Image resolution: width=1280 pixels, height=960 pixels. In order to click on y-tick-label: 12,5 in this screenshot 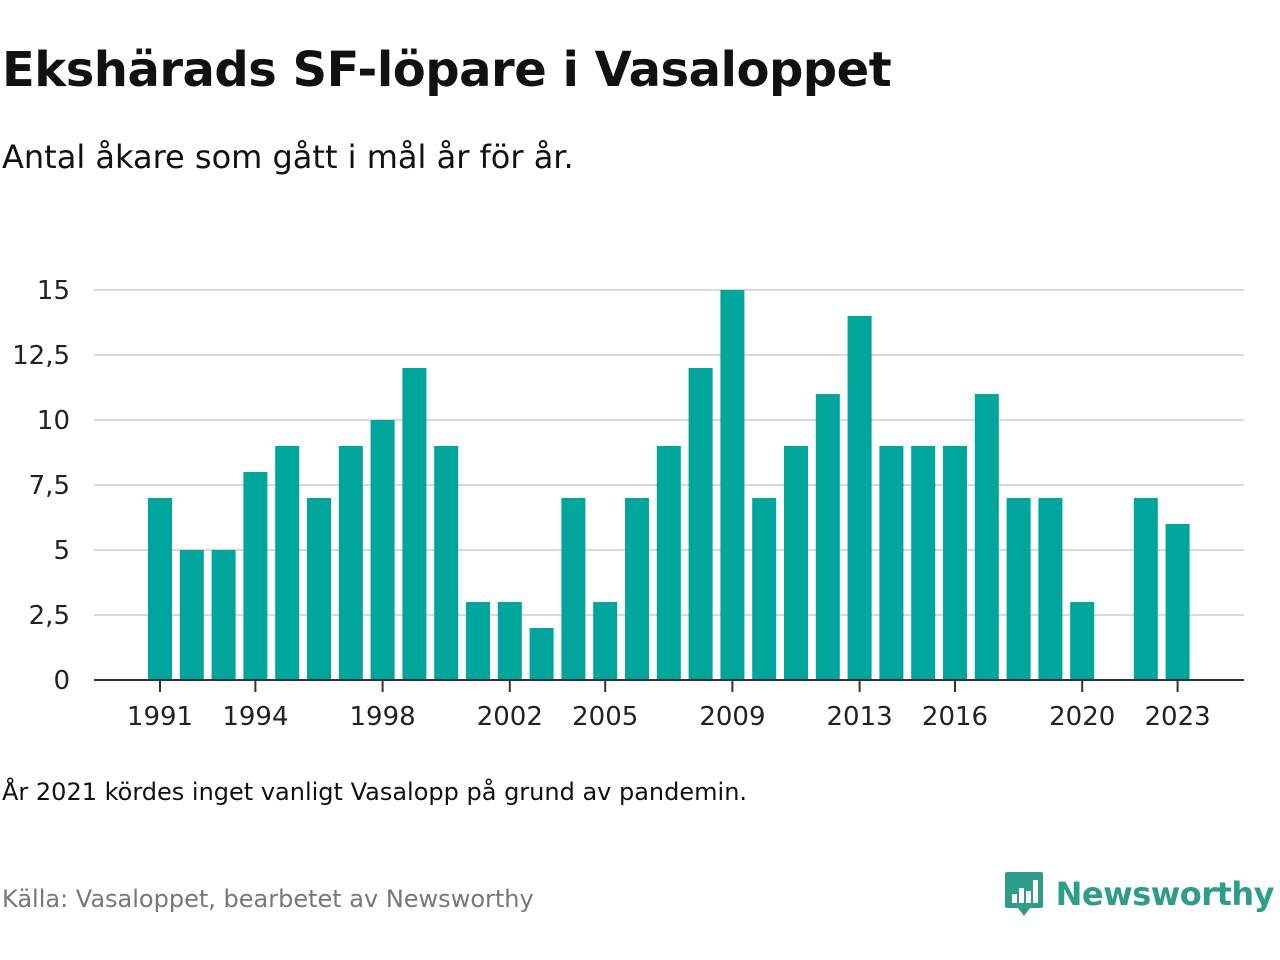, I will do `click(41, 356)`.